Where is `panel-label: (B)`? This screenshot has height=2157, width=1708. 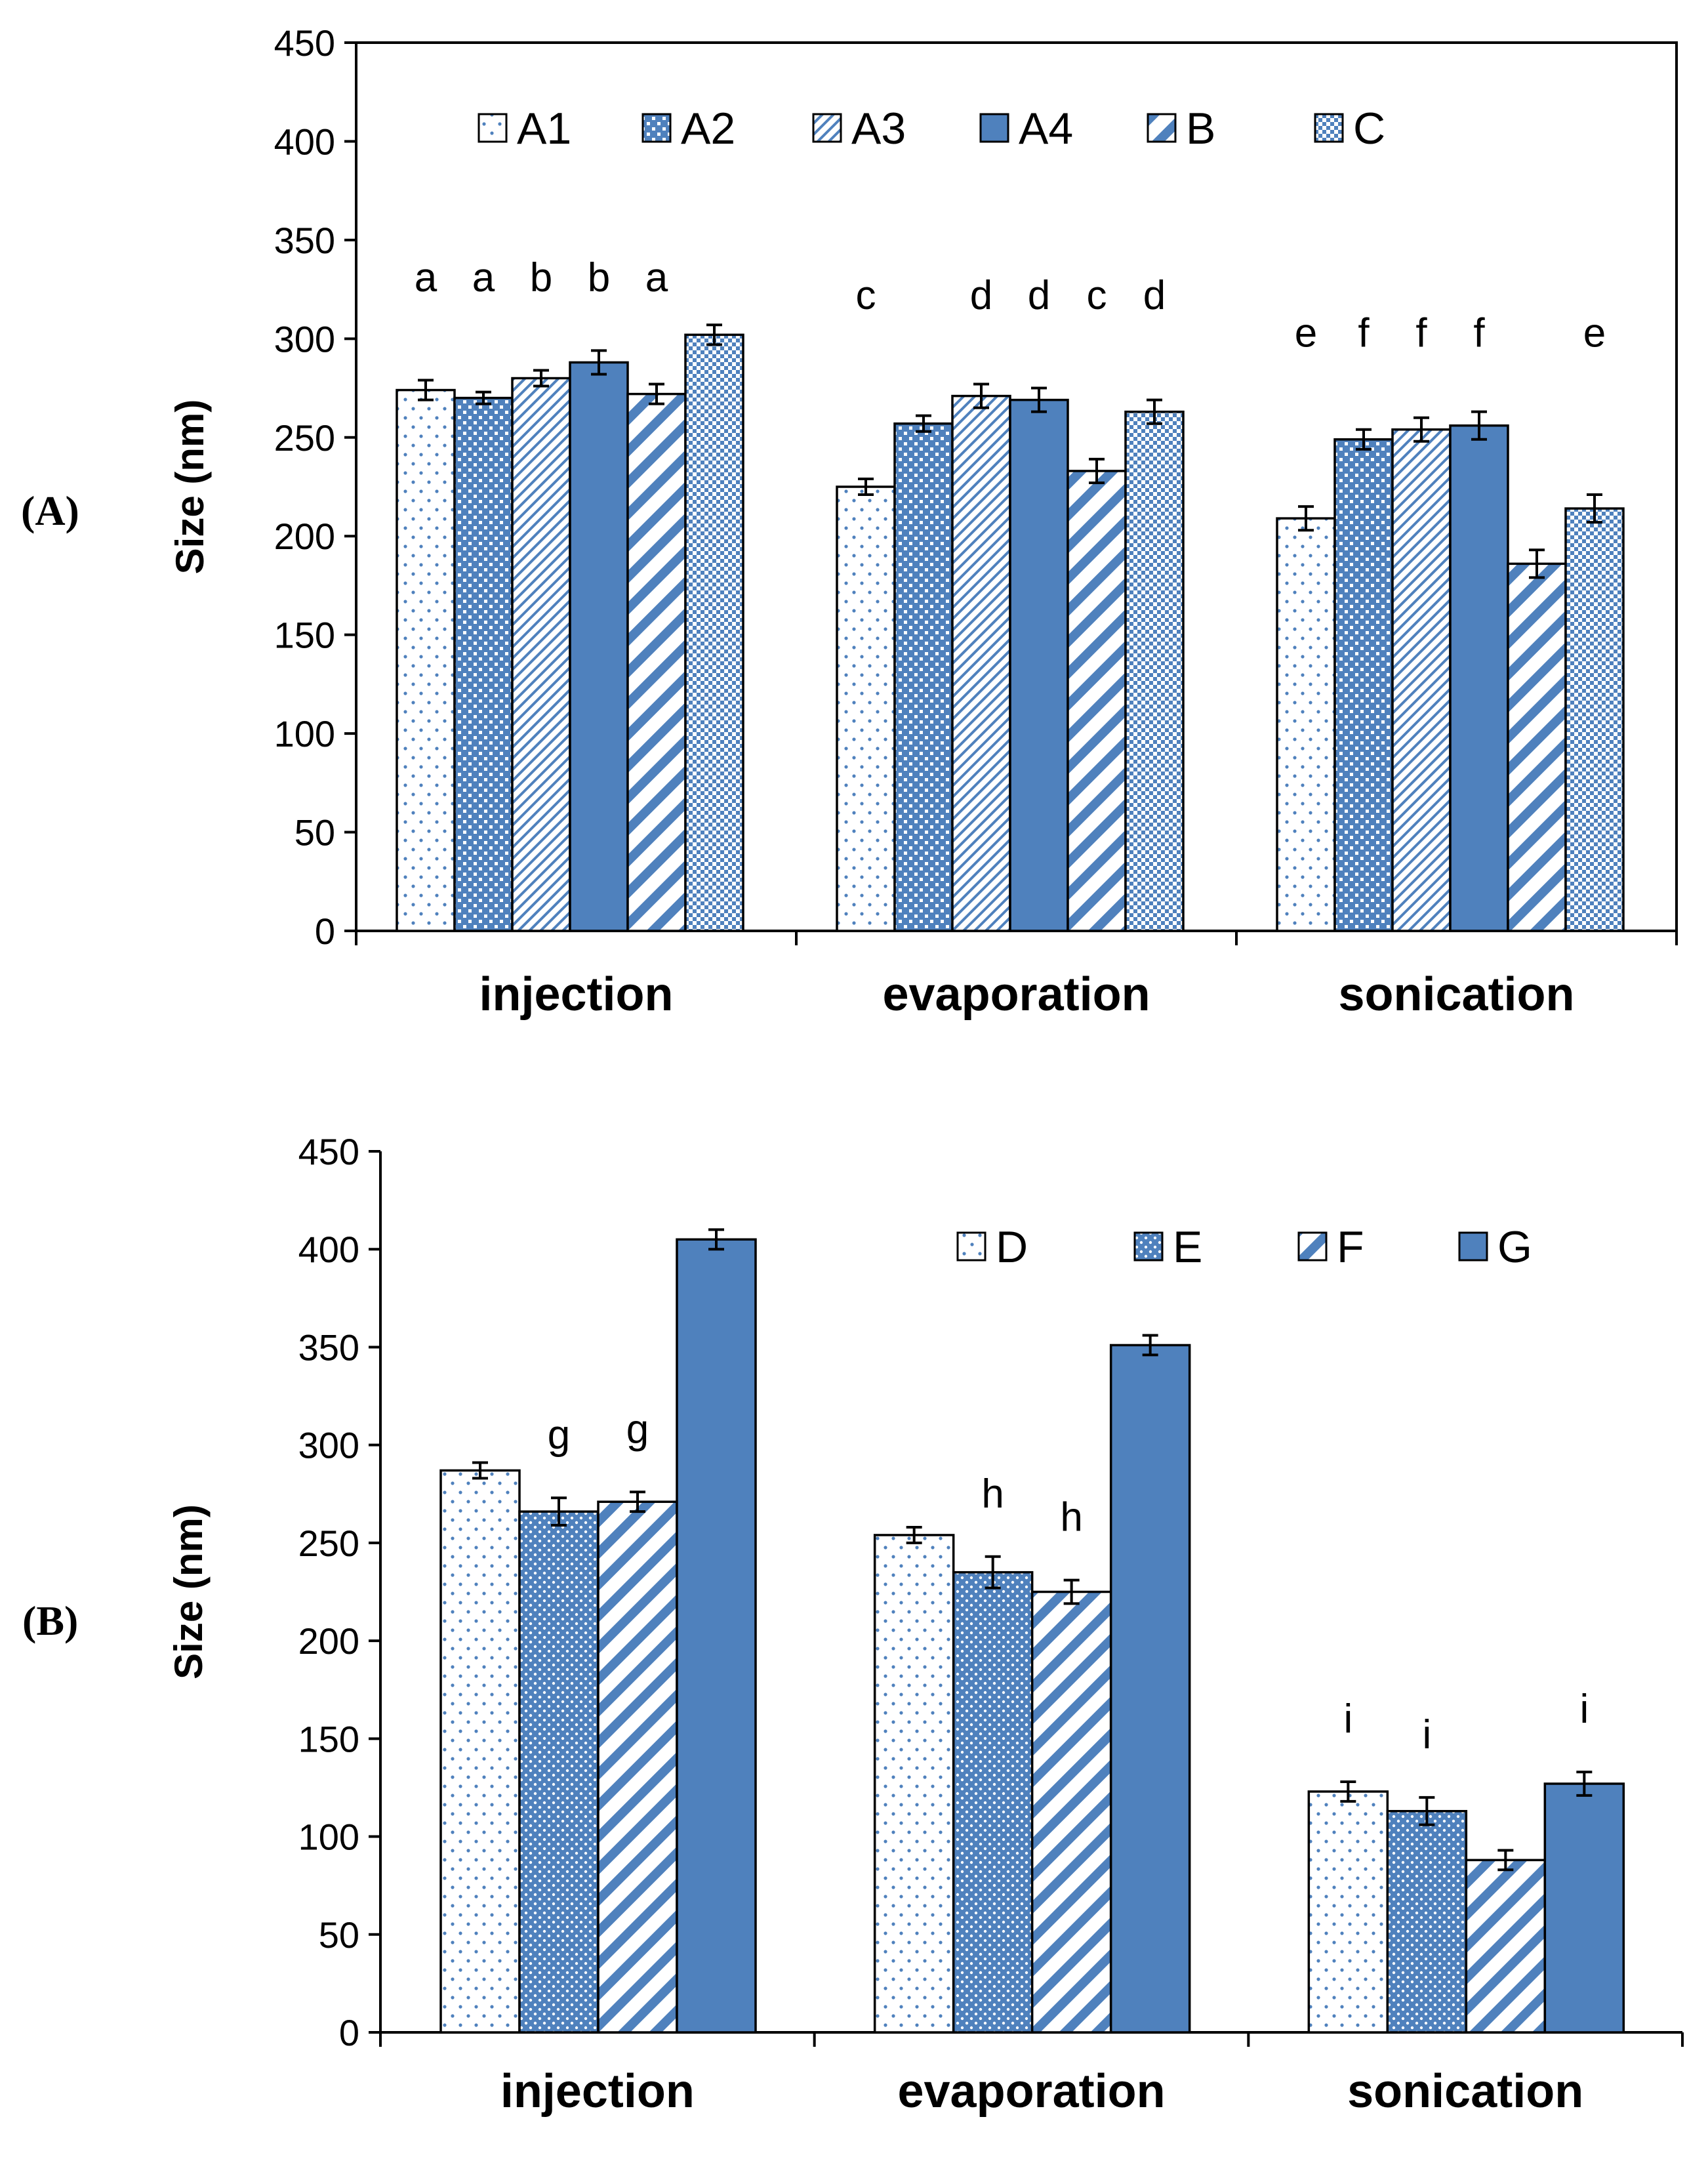
panel-label: (B) is located at coordinates (50, 1620).